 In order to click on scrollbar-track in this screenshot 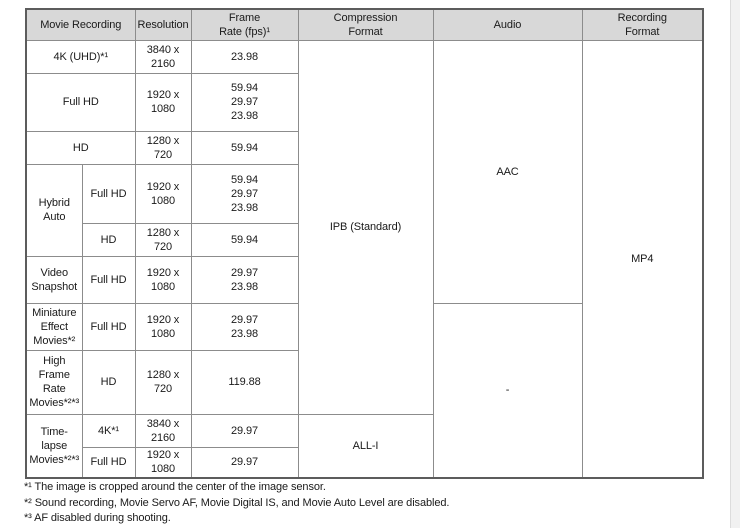, I will do `click(735, 264)`.